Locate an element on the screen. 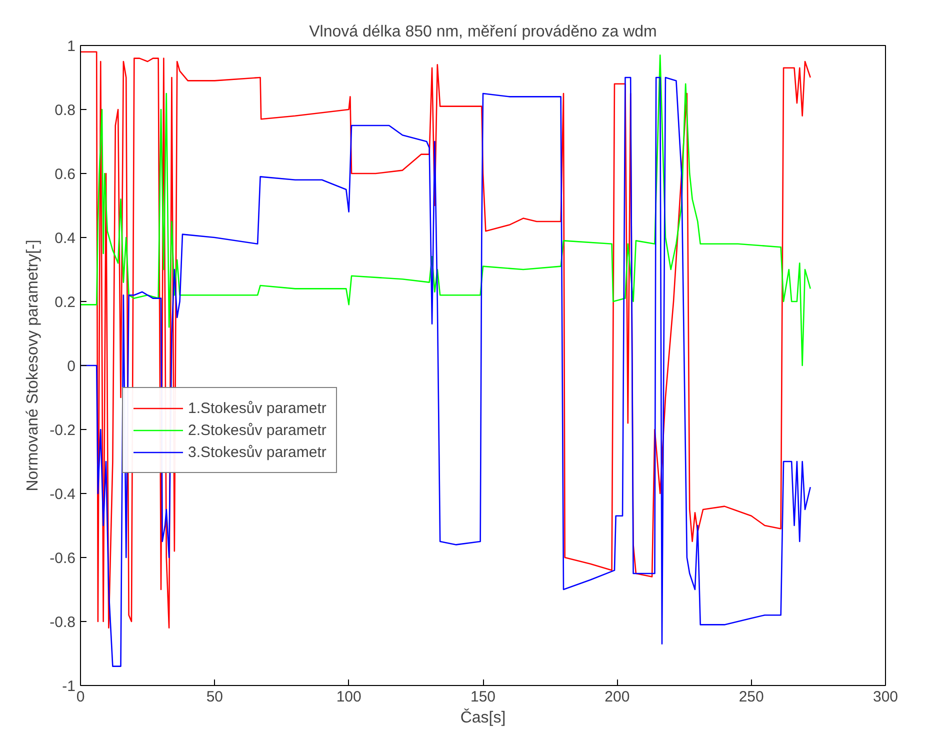 Image resolution: width=925 pixels, height=751 pixels. y-tick-label: -0.2 is located at coordinates (63, 430).